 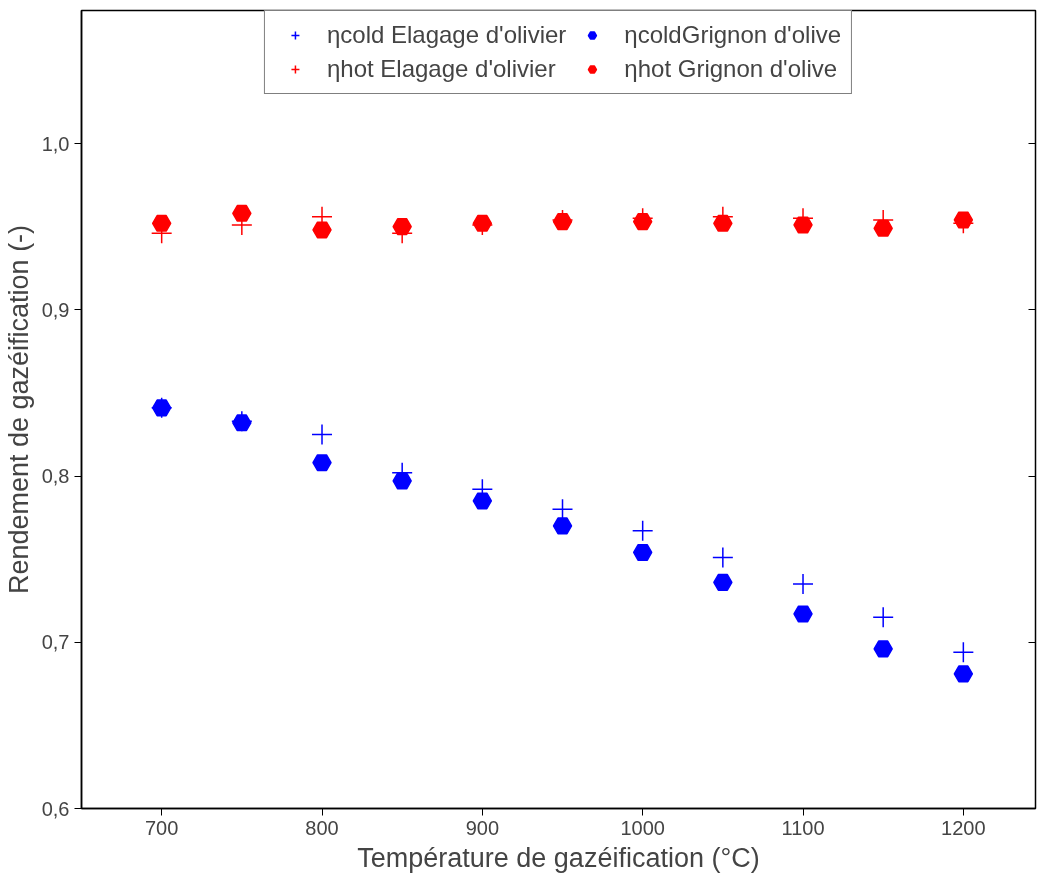 What do you see at coordinates (55, 143) in the screenshot?
I see `y-tick-label: 1,0` at bounding box center [55, 143].